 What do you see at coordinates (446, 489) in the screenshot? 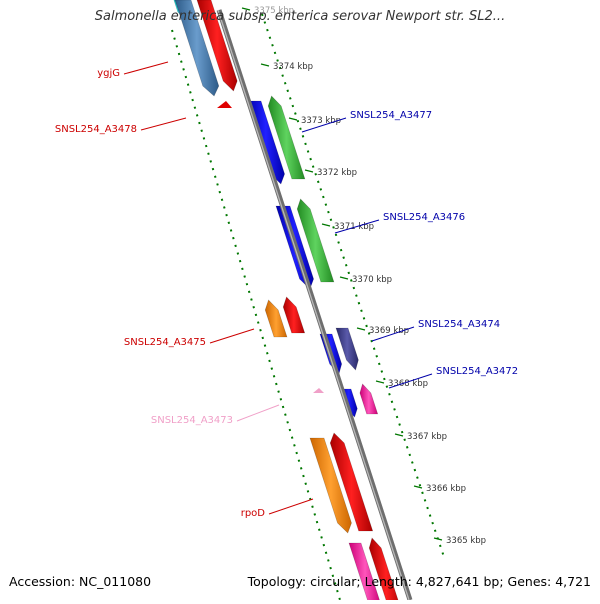
I see `tick-label: 3366 kbp` at bounding box center [446, 489].